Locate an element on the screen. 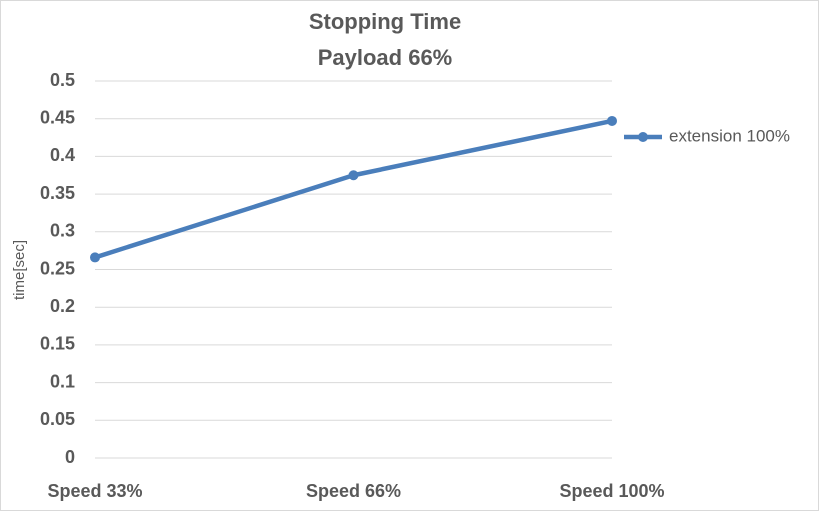 Image resolution: width=819 pixels, height=511 pixels. y-tick-label: 0.4 is located at coordinates (62, 155).